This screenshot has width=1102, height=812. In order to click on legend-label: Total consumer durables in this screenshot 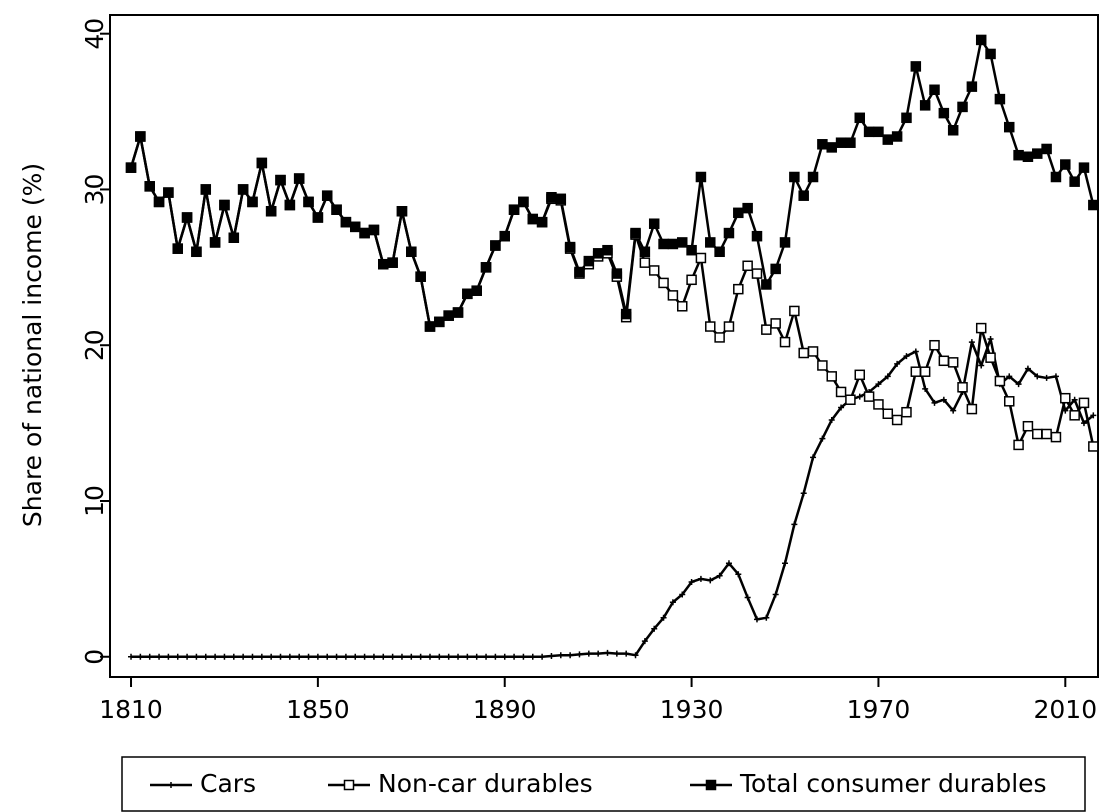, I will do `click(893, 783)`.